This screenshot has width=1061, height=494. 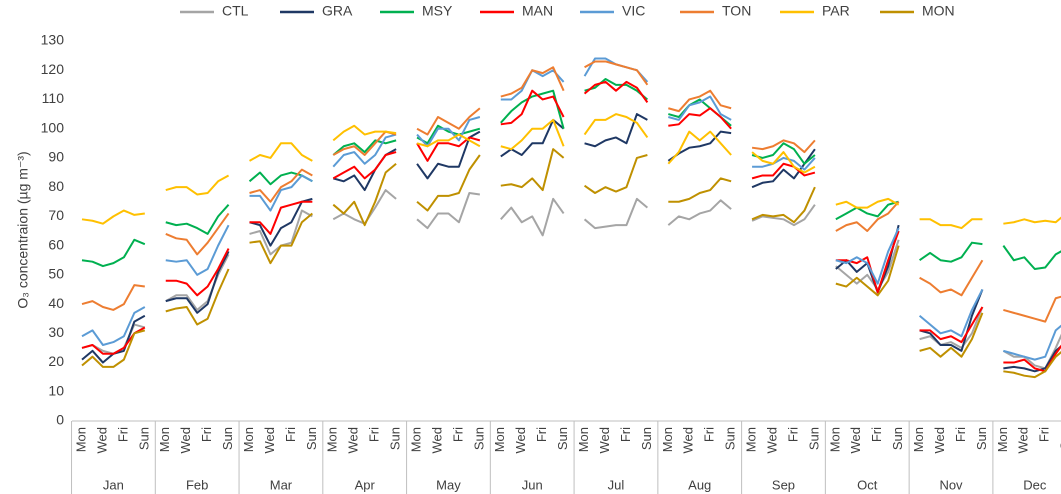 I want to click on legend-label: GRA, so click(x=337, y=11).